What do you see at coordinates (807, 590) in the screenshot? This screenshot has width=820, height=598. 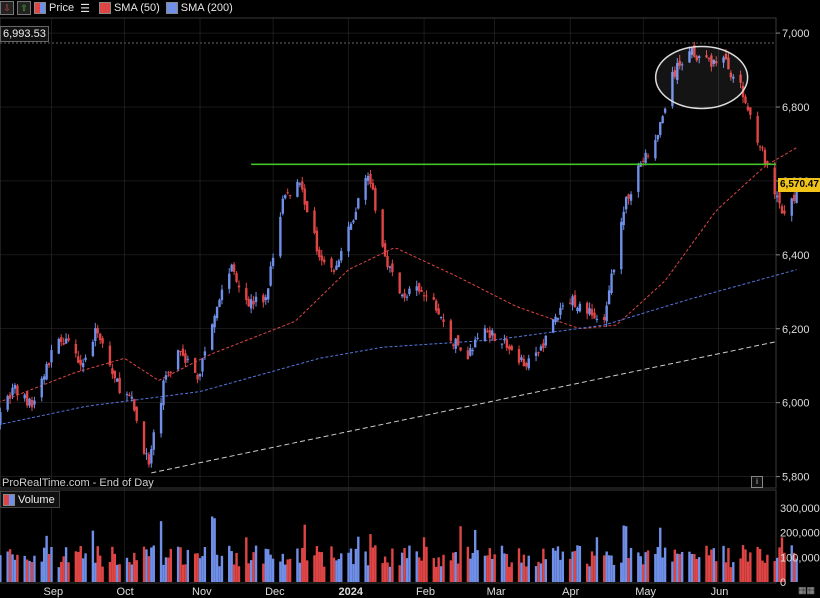 I see `expand-icon: ▦▦` at bounding box center [807, 590].